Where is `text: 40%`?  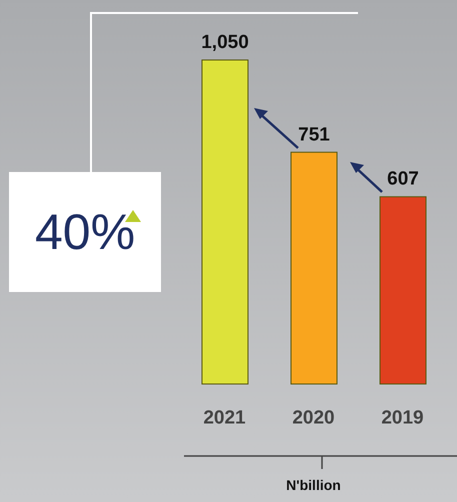
text: 40% is located at coordinates (85, 232).